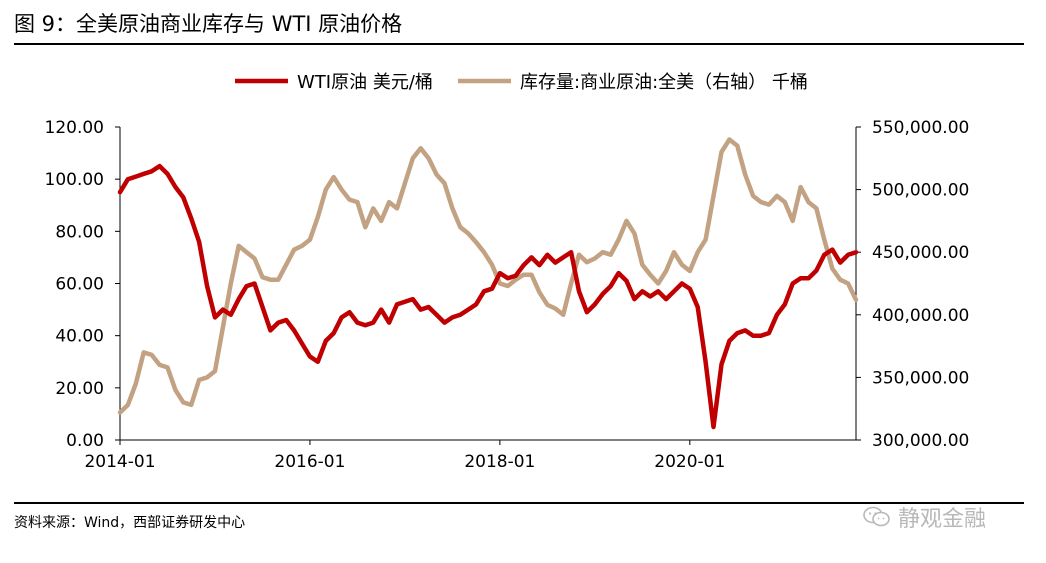 This screenshot has width=1046, height=563. Describe the element at coordinates (79, 232) in the screenshot. I see `y-left-tick-label: 80.00` at that location.